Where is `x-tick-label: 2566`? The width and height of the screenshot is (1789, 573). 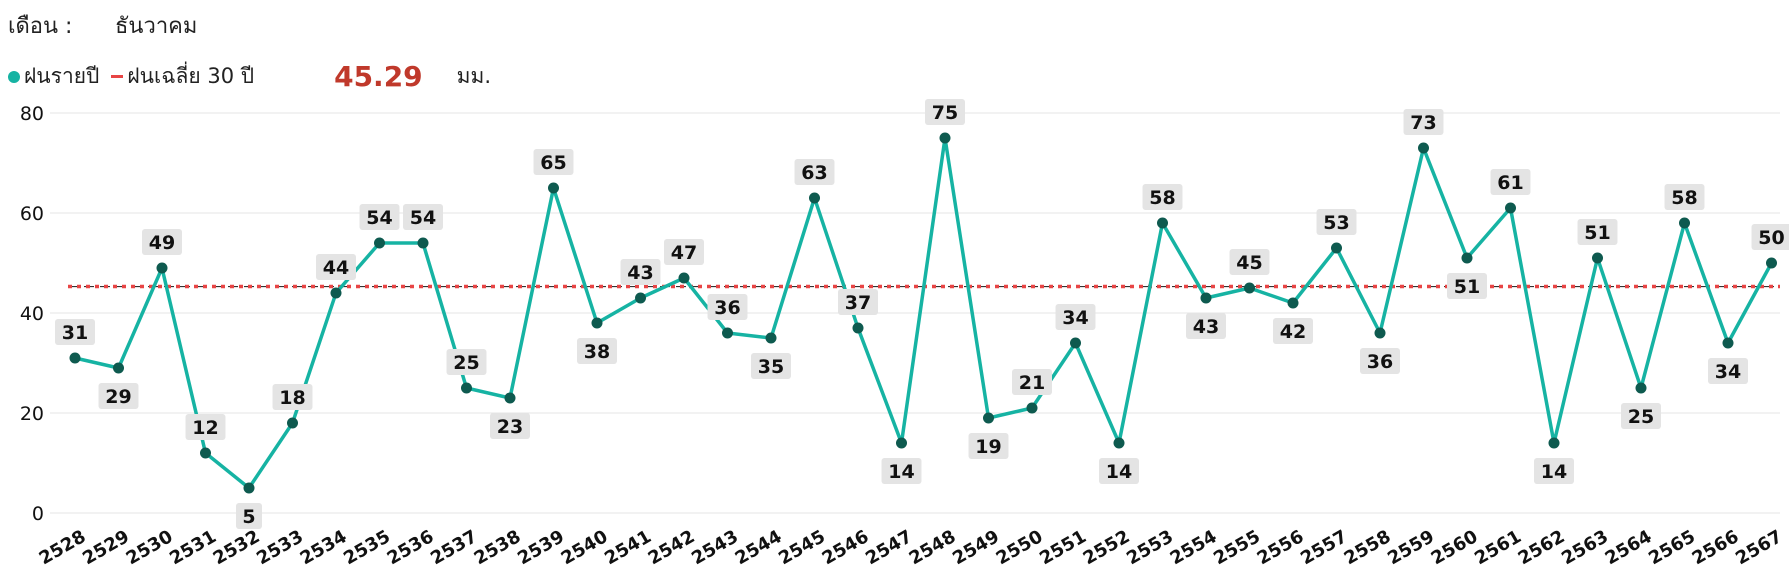
x-tick-label: 2566 is located at coordinates (1716, 547).